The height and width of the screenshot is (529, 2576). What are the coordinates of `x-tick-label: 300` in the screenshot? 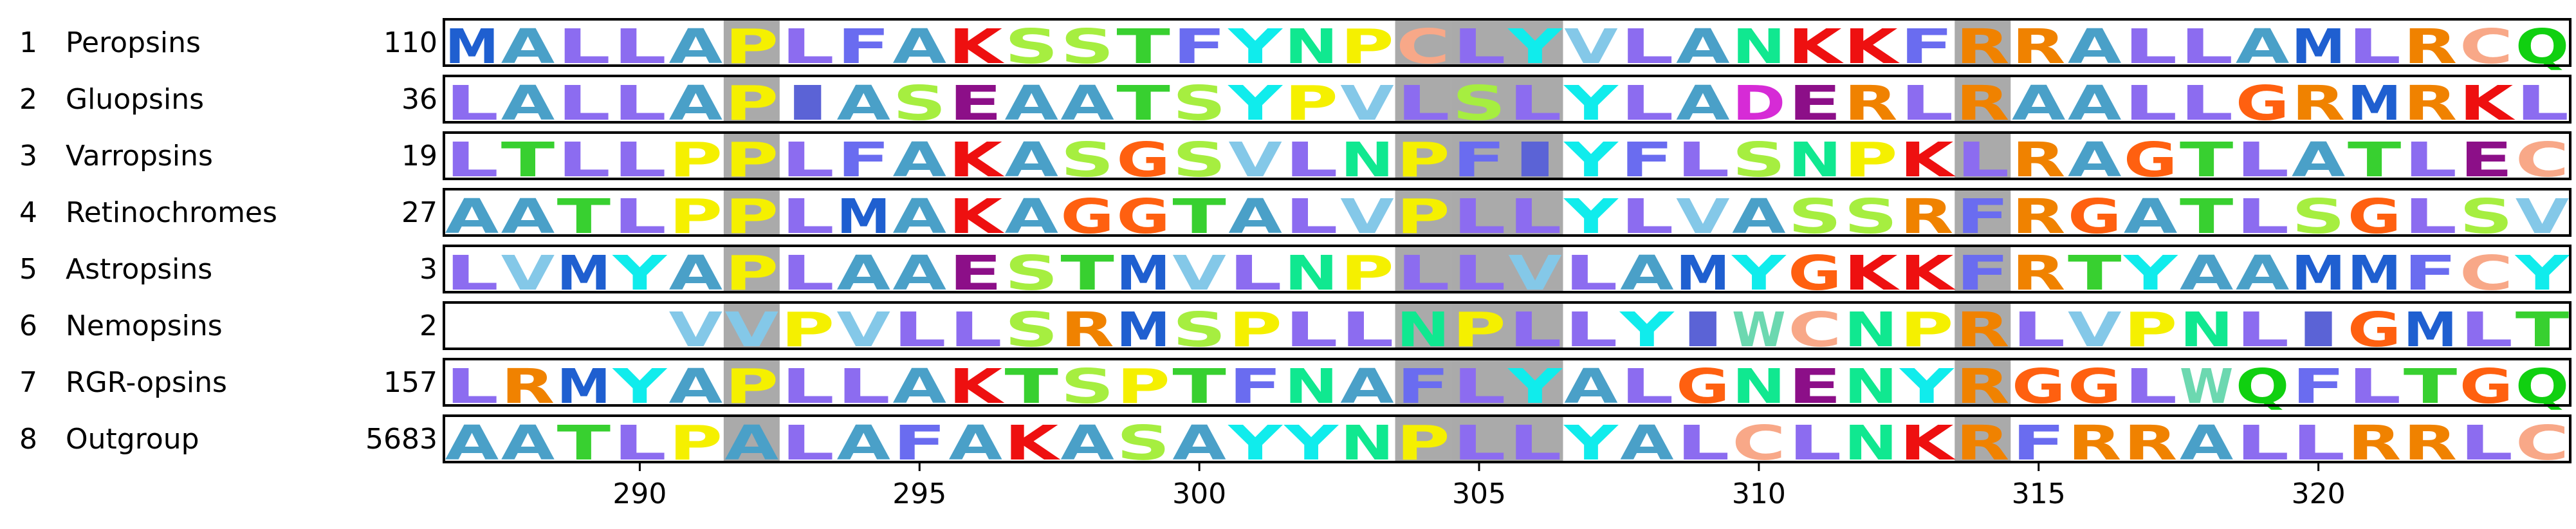 It's located at (1199, 494).